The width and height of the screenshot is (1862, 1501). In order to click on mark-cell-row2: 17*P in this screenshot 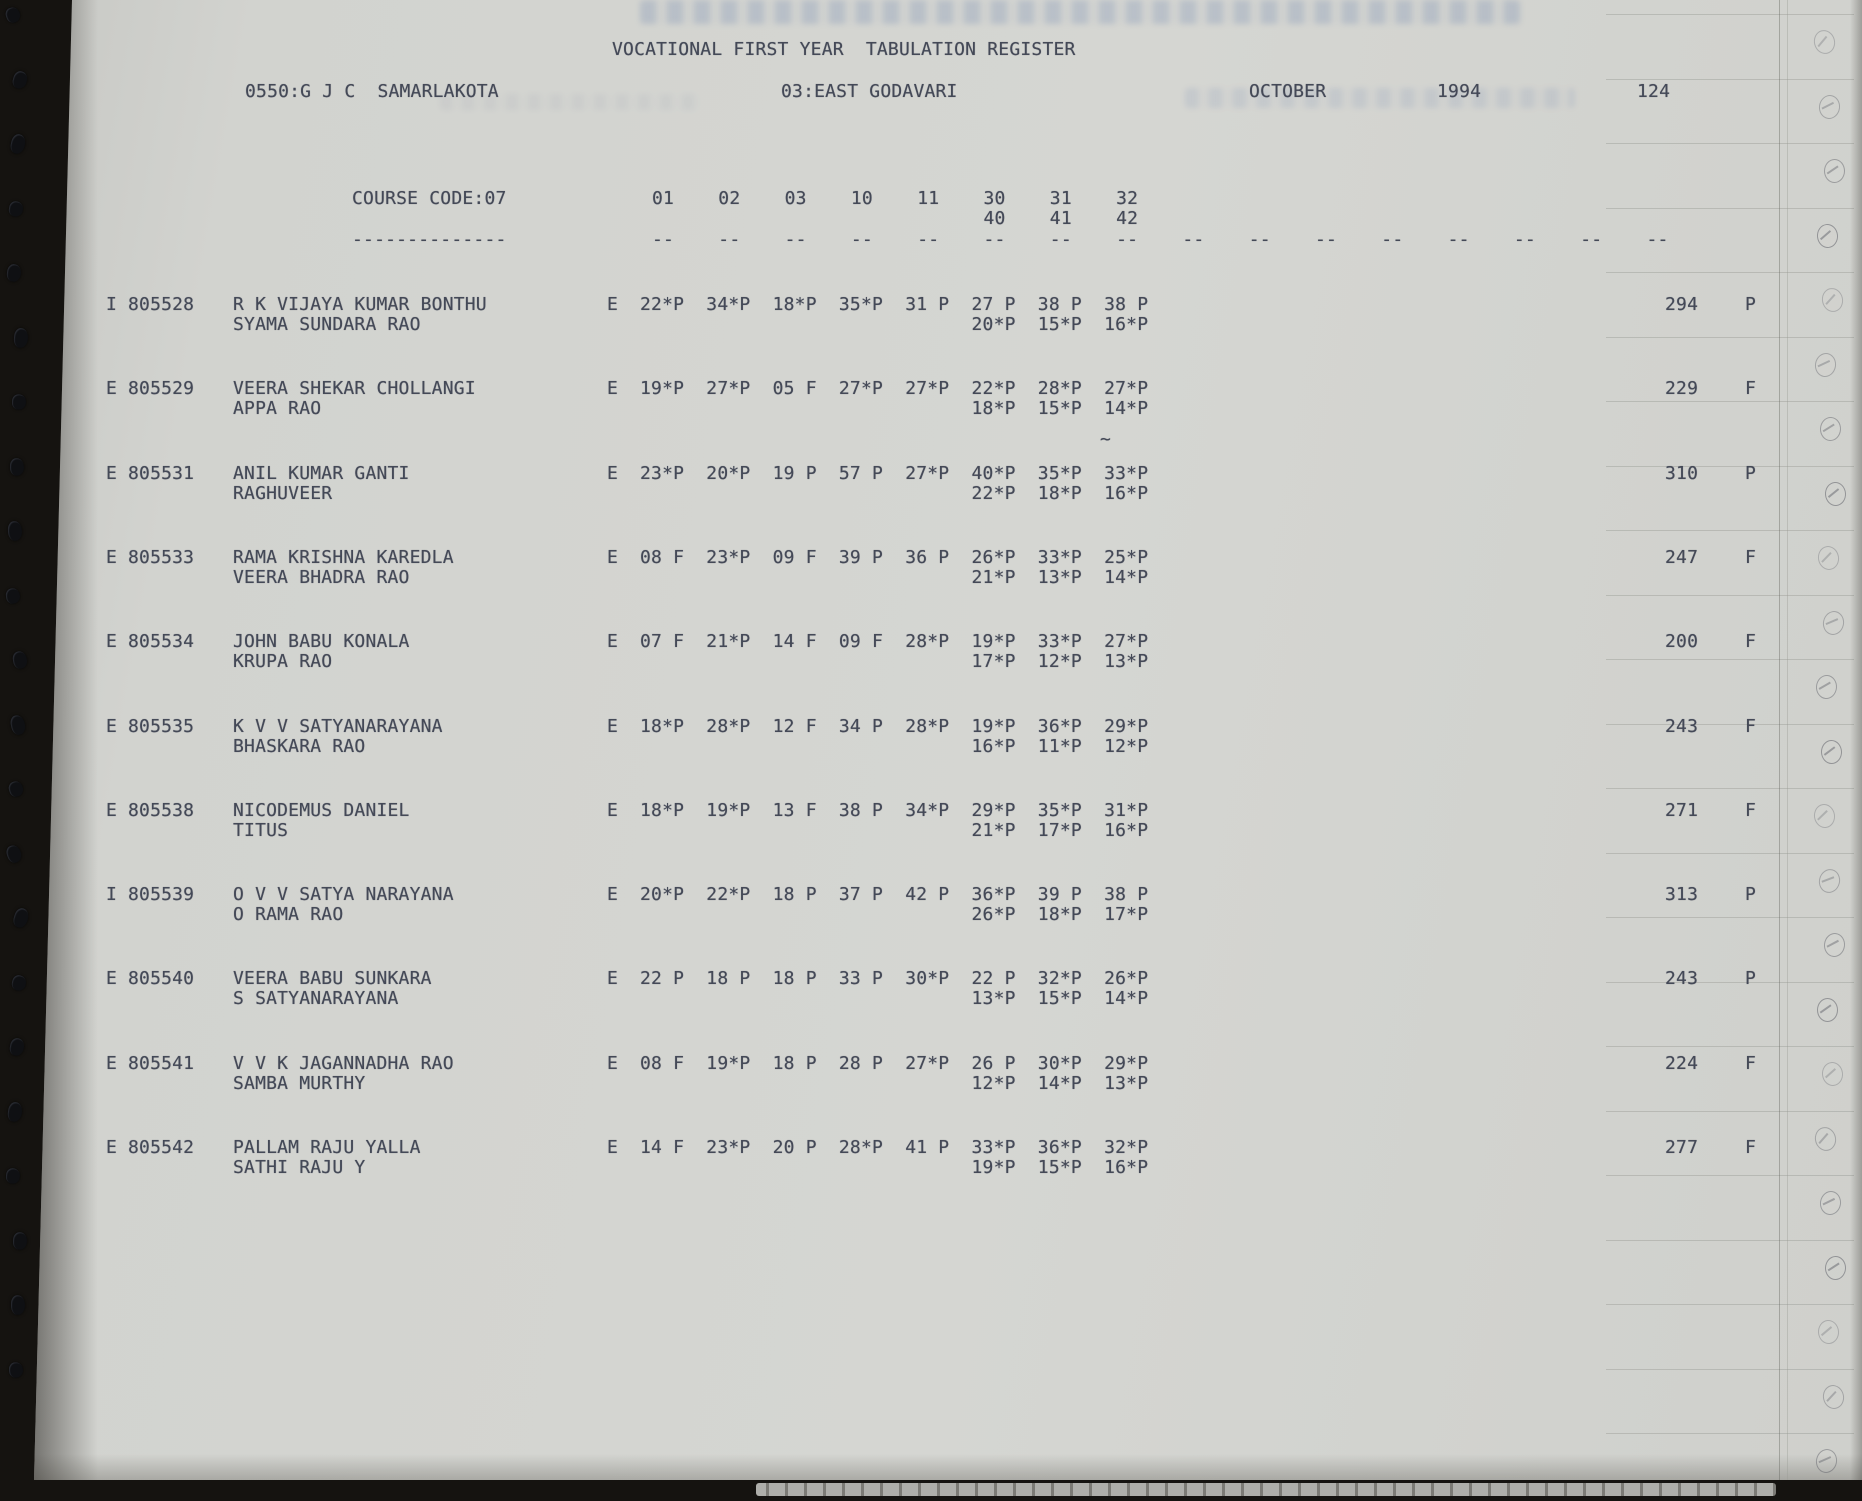, I will do `click(1059, 830)`.